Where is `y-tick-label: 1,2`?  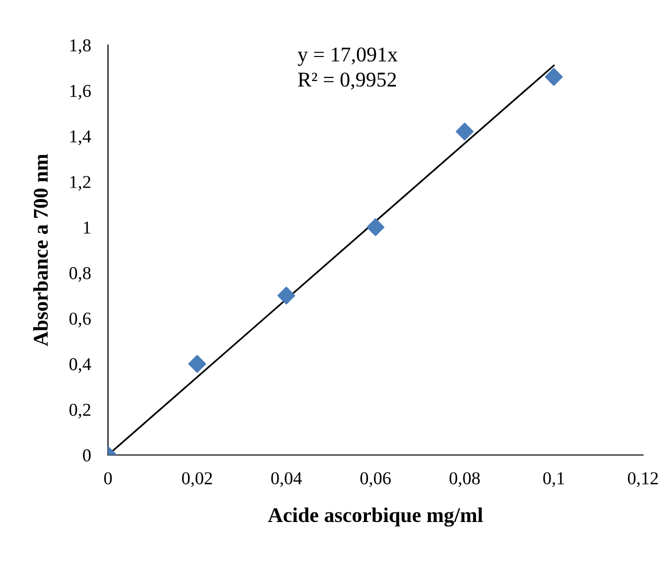
y-tick-label: 1,2 is located at coordinates (80, 183).